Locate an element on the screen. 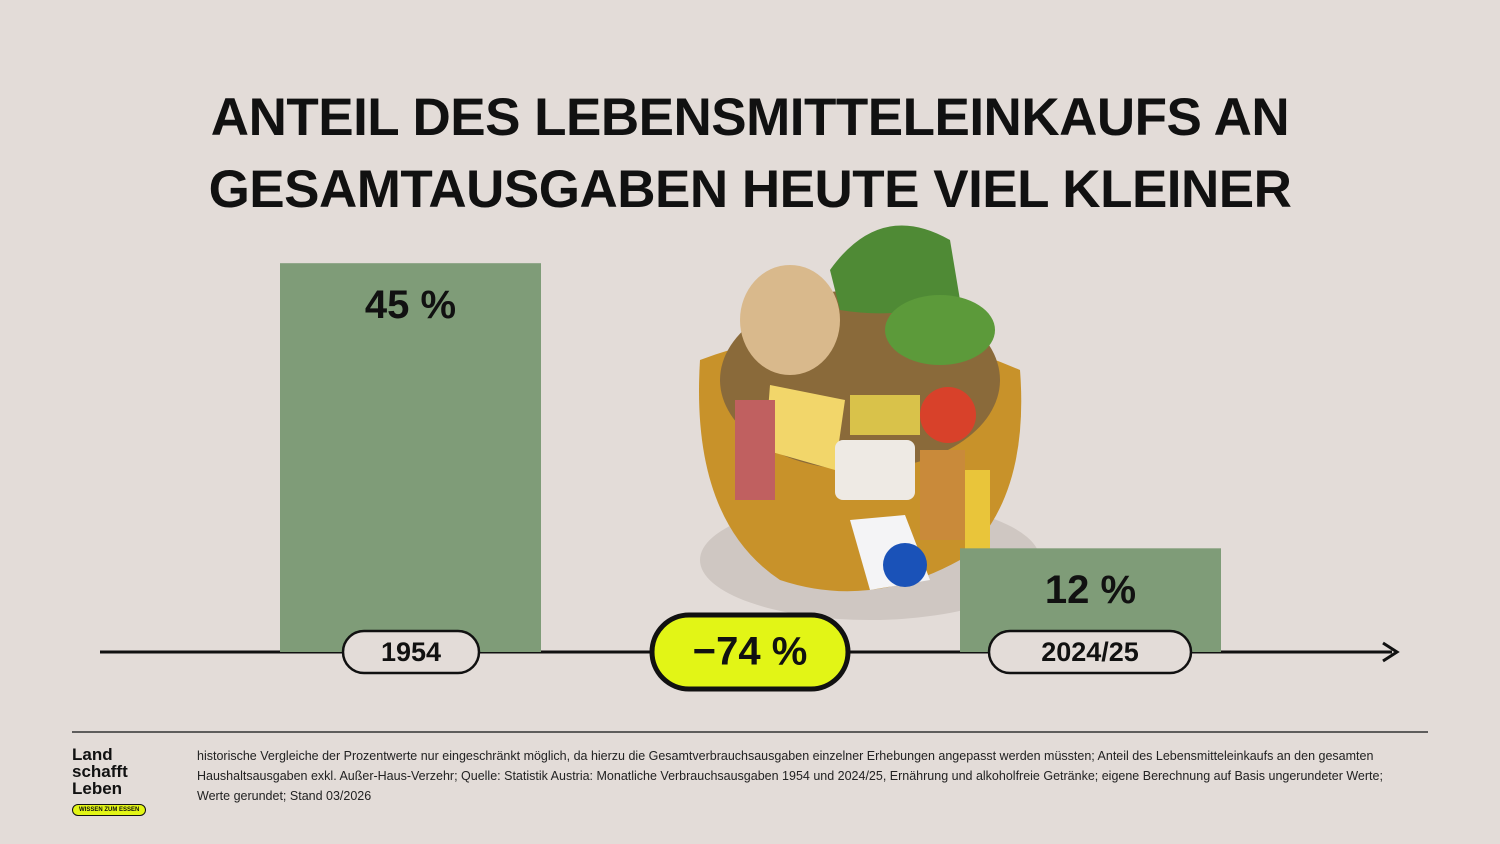 The image size is (1500, 844). axis-arrow is located at coordinates (1391, 652).